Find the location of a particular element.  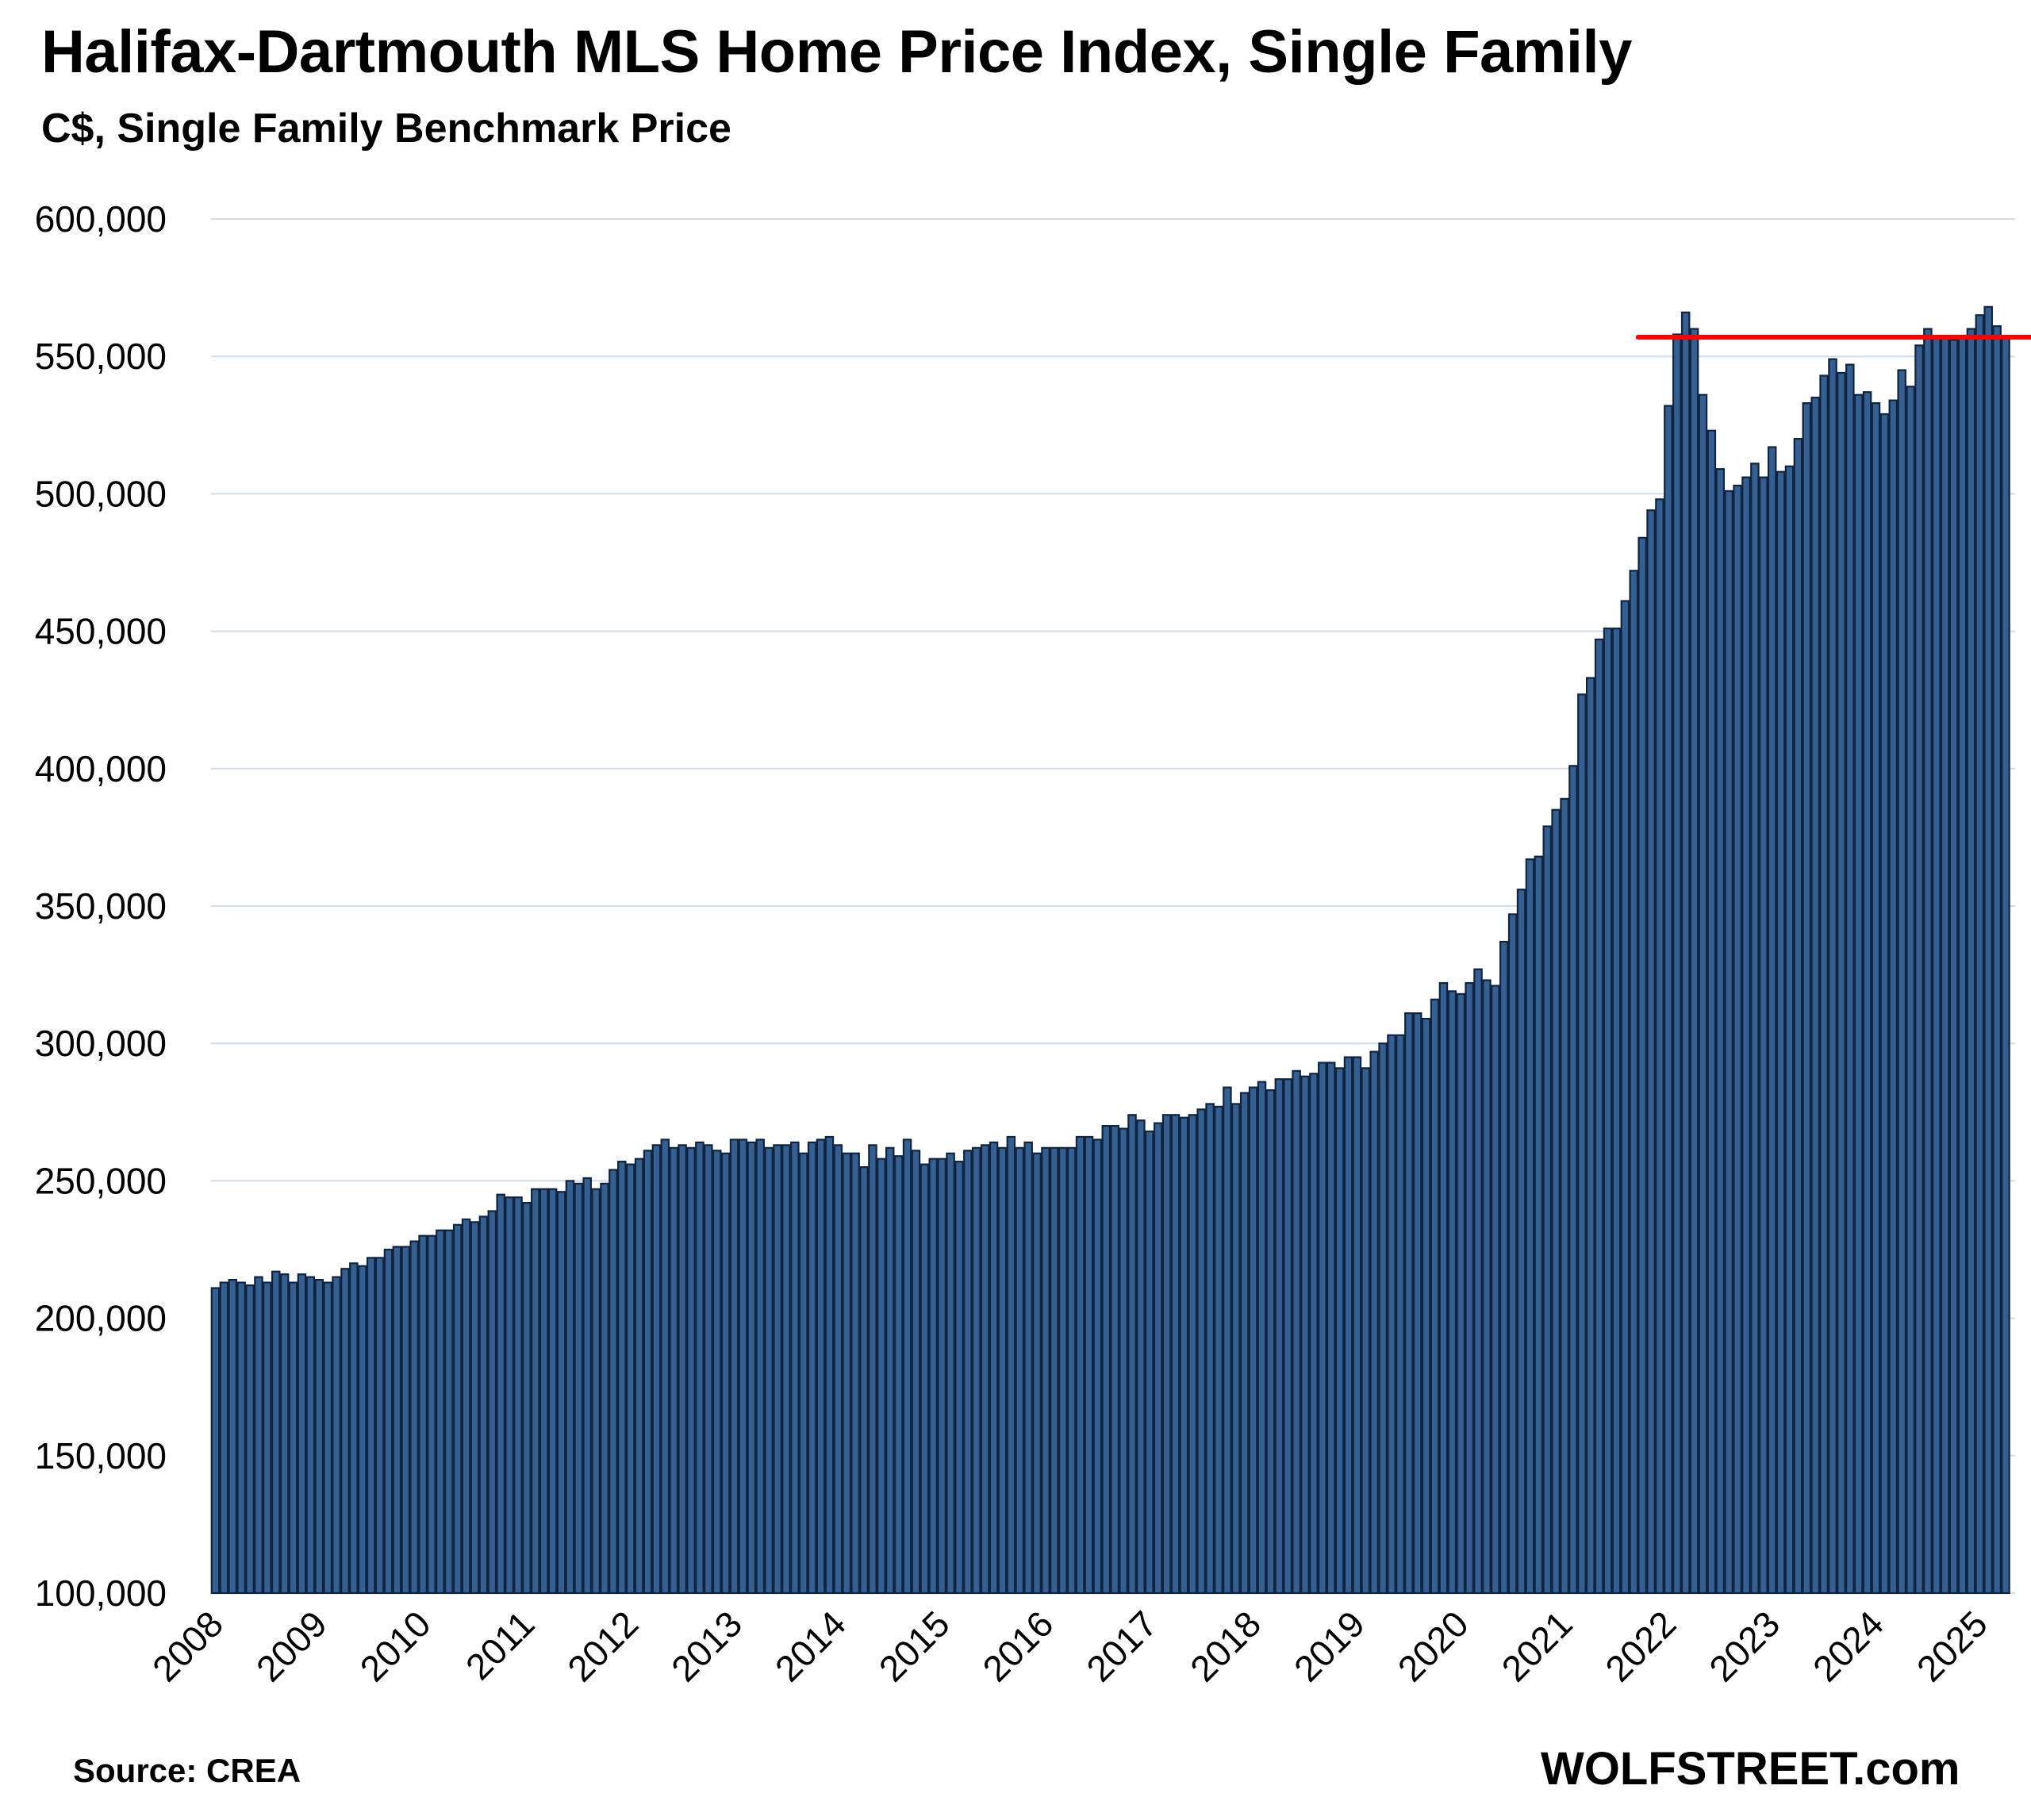

x-tick-label: 2021 is located at coordinates (1537, 1646).